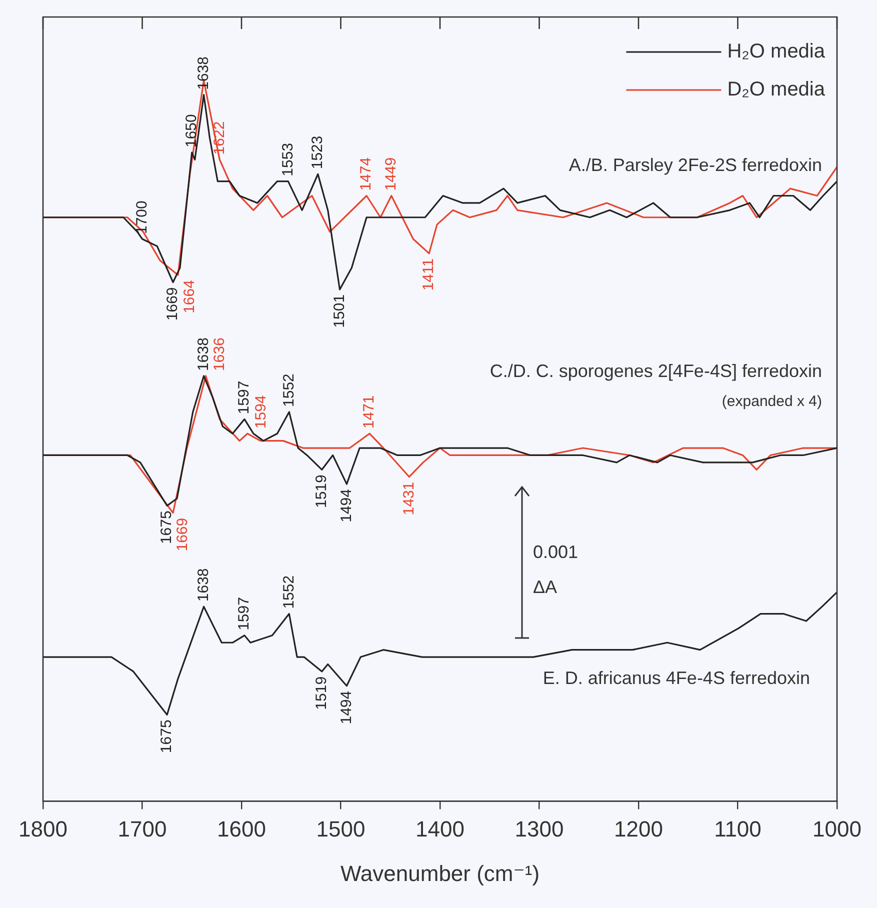 Image resolution: width=877 pixels, height=908 pixels. What do you see at coordinates (695, 164) in the screenshot?
I see `annotation: A./B. Parsley 2Fe-2S ferredoxin` at bounding box center [695, 164].